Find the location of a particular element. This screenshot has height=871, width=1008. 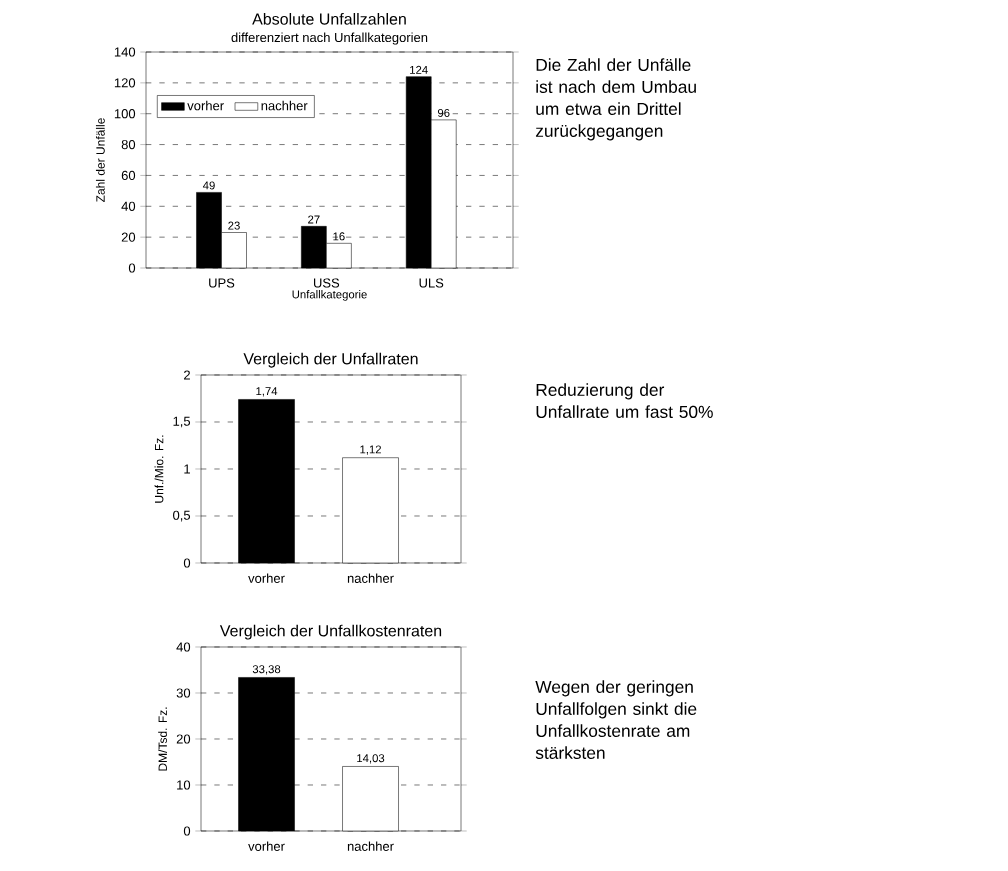

data-label: 27 is located at coordinates (314, 219).